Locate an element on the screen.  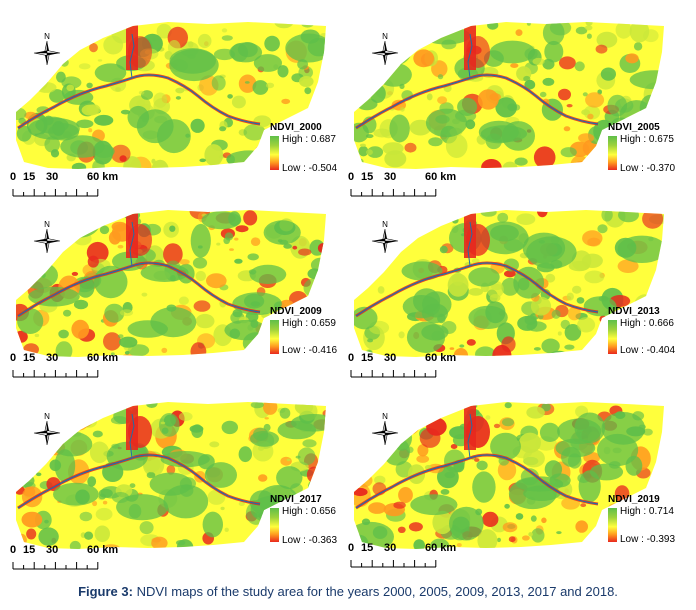
ndvi-map-2013 is located at coordinates (509, 283).